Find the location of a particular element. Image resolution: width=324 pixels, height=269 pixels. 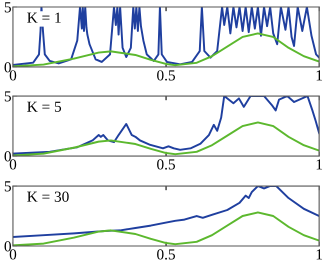

annotation: K = 30 is located at coordinates (48, 197).